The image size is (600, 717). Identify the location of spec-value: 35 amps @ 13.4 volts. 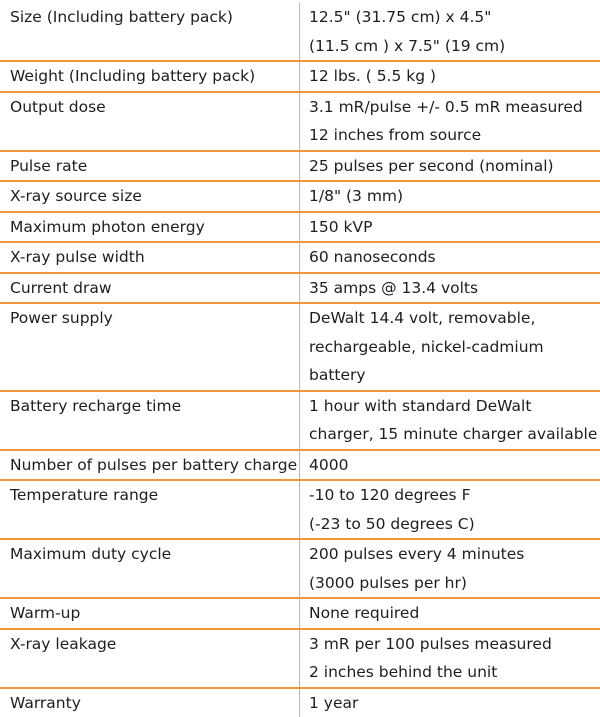
(450, 288).